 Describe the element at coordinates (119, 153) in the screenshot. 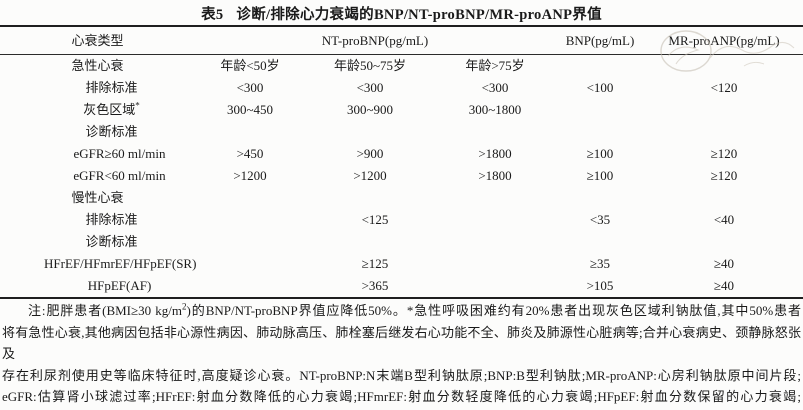

I see `row-label: eGFR≥60 ml/min` at that location.